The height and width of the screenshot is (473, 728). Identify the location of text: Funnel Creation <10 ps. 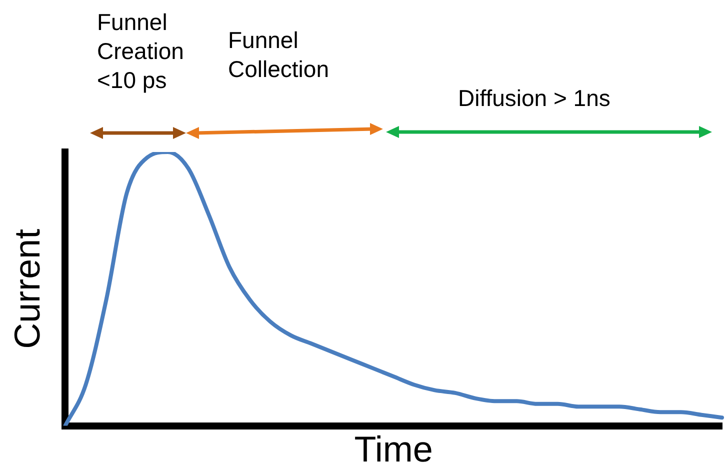
(141, 51).